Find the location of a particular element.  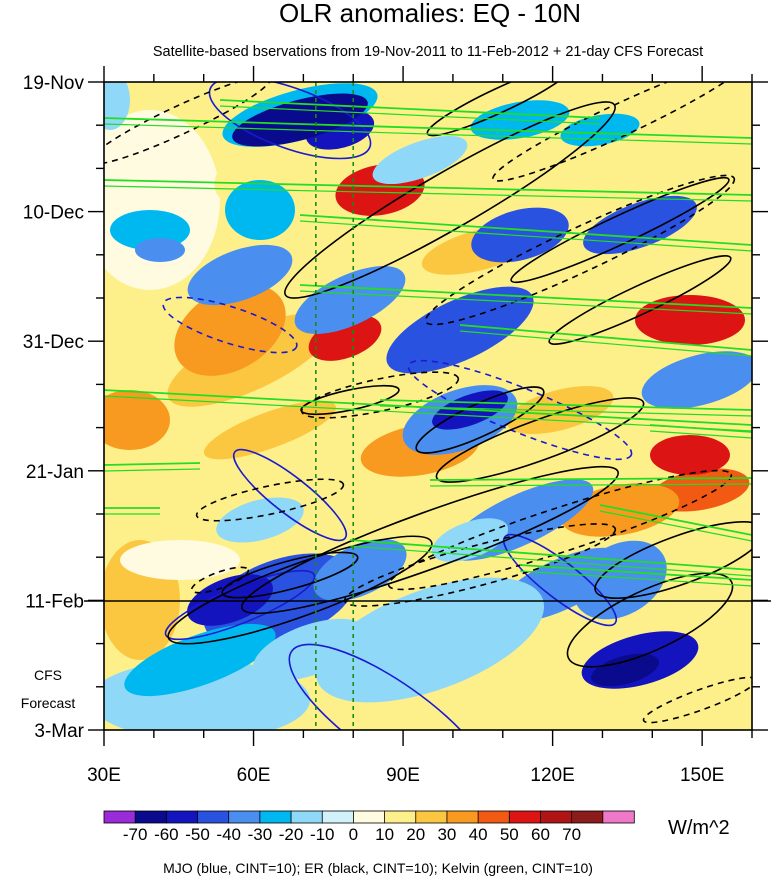

y-tick-label: 3-Mar is located at coordinates (59, 731).